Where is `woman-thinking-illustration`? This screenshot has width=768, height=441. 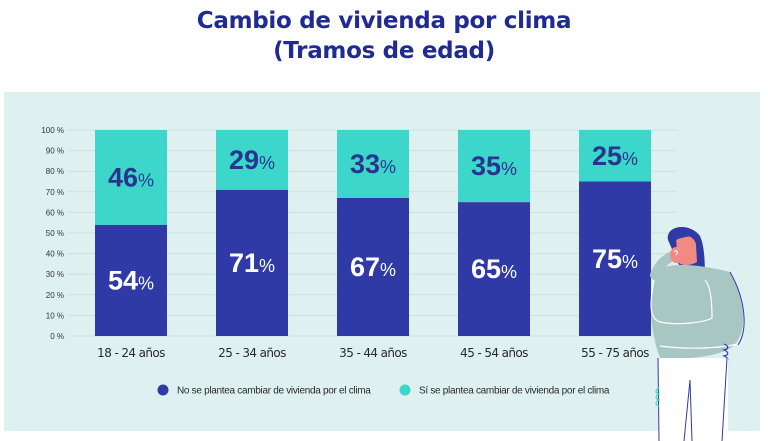
woman-thinking-illustration is located at coordinates (697, 333).